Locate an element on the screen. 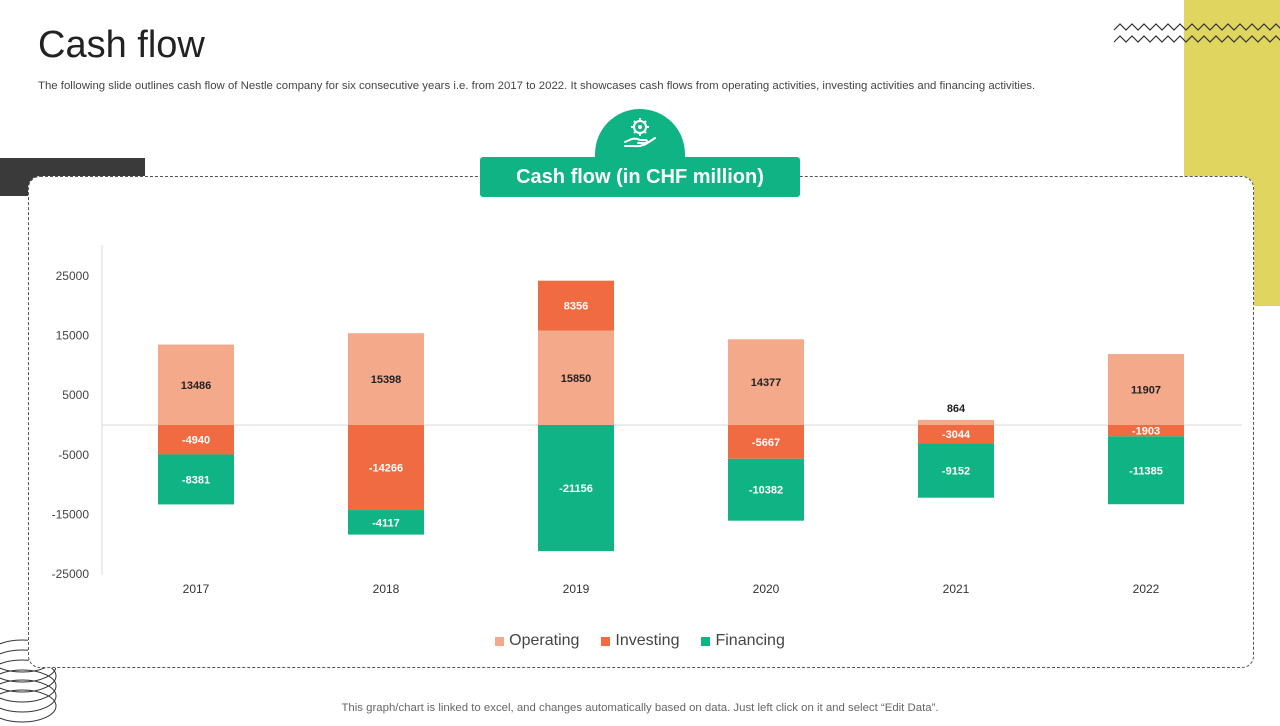 This screenshot has width=1280, height=726. data-label: 15398 is located at coordinates (386, 380).